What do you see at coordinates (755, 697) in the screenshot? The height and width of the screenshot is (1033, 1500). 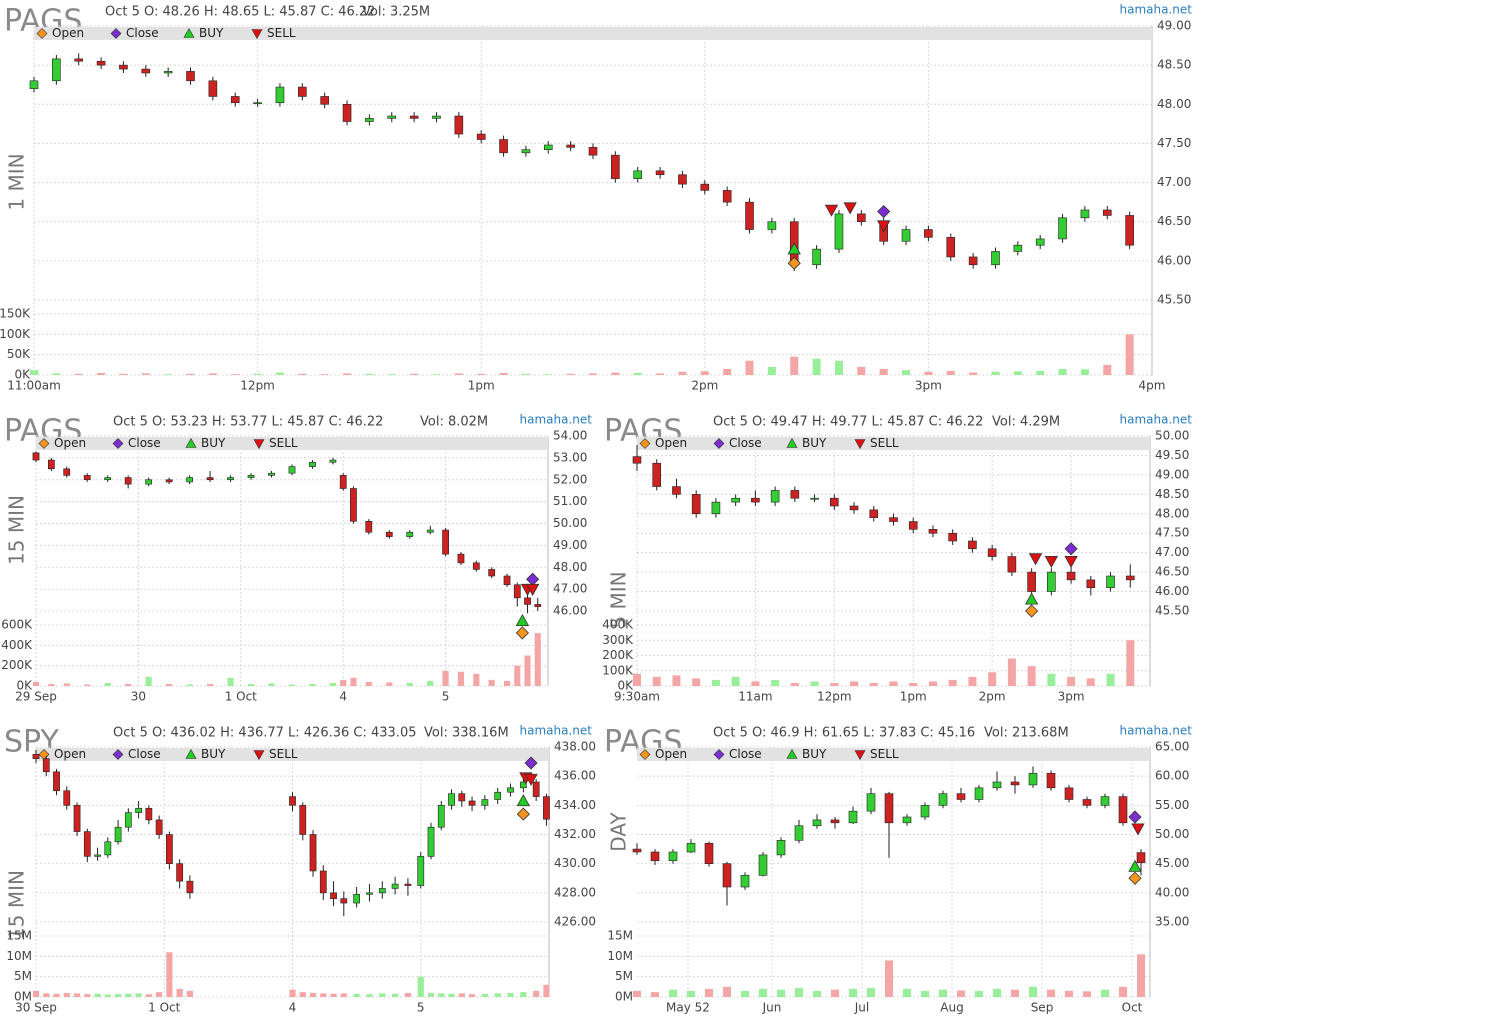 I see `x-tick-label: 11am` at bounding box center [755, 697].